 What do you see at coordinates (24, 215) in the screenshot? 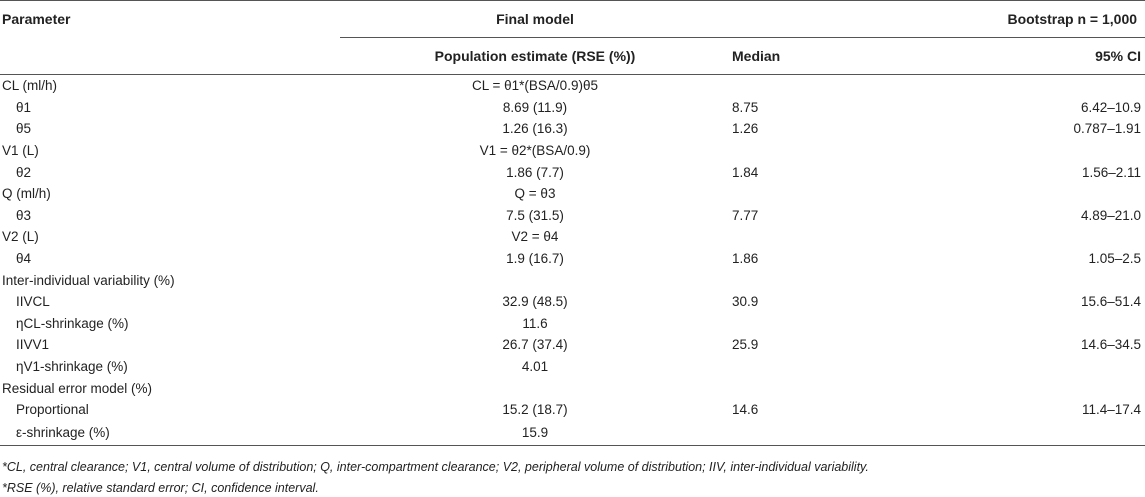
I see `row-parameter: θ3` at bounding box center [24, 215].